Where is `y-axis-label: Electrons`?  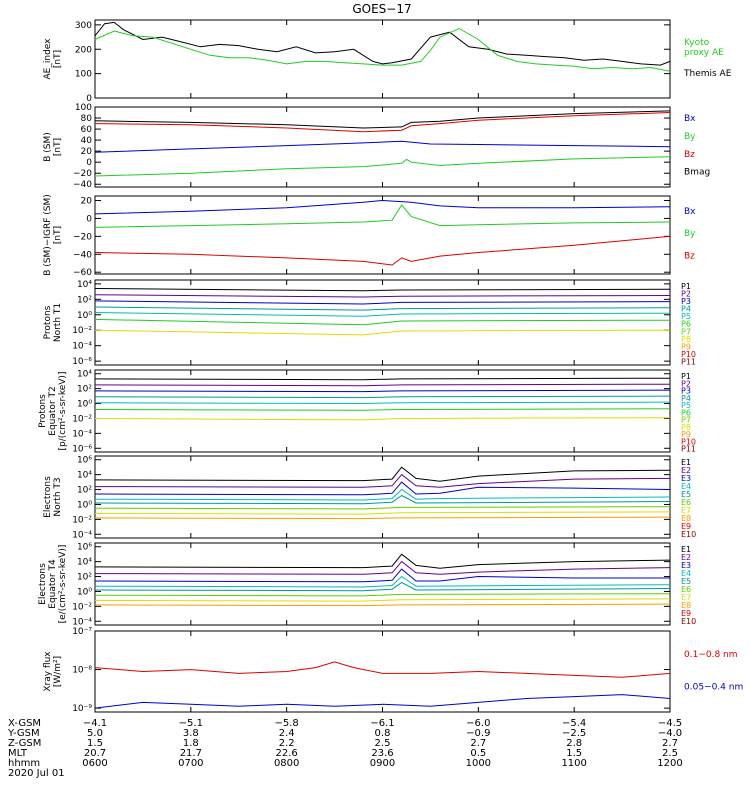
y-axis-label: Electrons is located at coordinates (48, 497).